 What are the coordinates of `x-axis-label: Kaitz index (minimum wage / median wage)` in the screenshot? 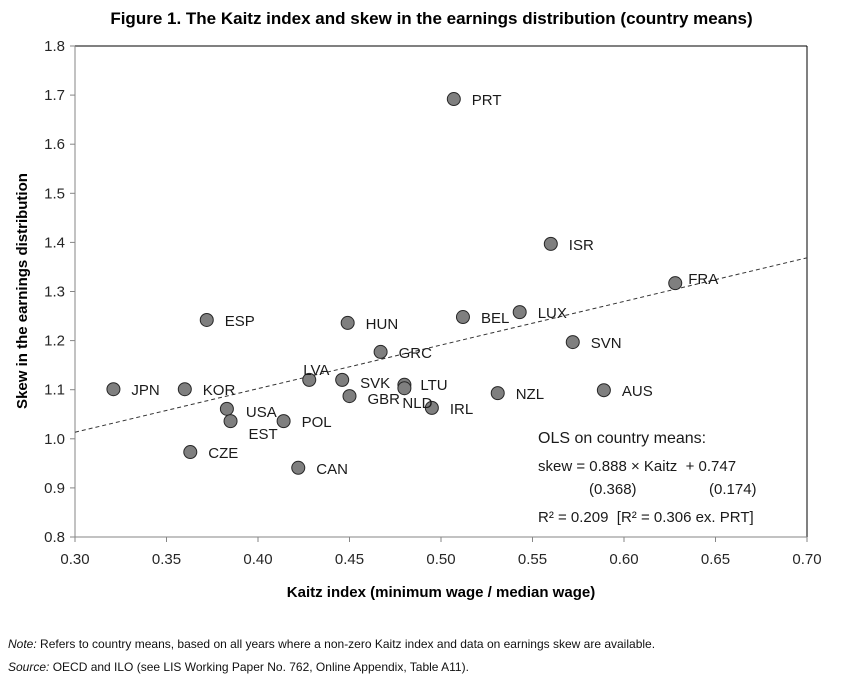 It's located at (441, 592).